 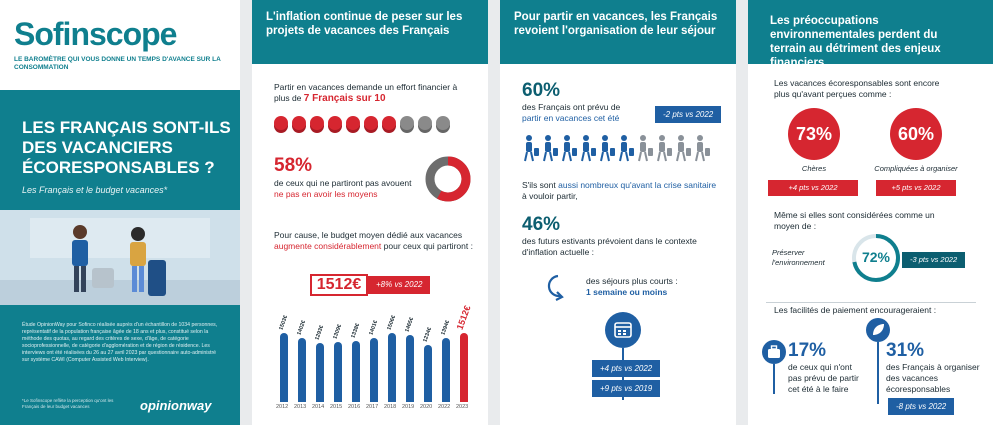 I want to click on bar-label-2014: 1293€, so click(x=320, y=332).